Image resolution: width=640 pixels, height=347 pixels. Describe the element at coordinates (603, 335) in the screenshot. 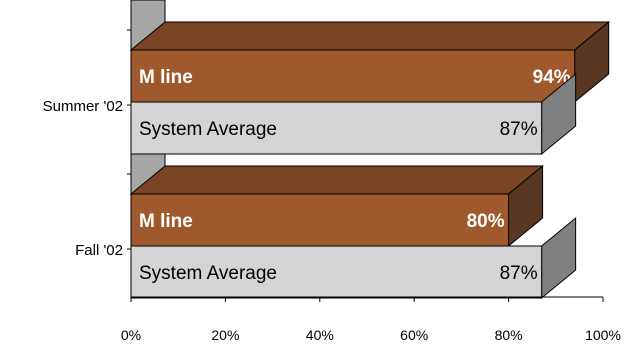

I see `x-tick-label: 100%` at that location.